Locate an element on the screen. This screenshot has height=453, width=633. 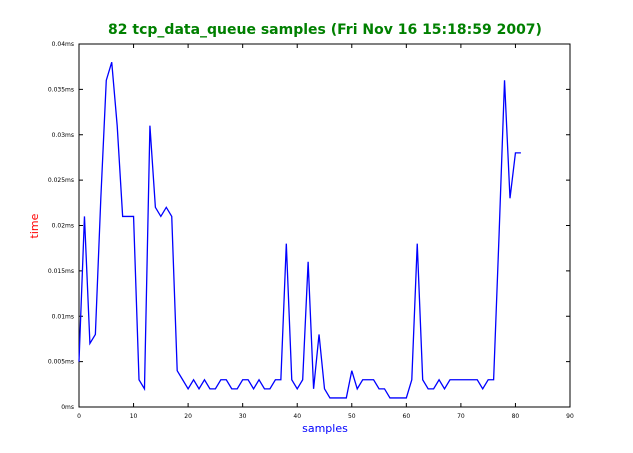
x-tick-label: 50 is located at coordinates (352, 416).